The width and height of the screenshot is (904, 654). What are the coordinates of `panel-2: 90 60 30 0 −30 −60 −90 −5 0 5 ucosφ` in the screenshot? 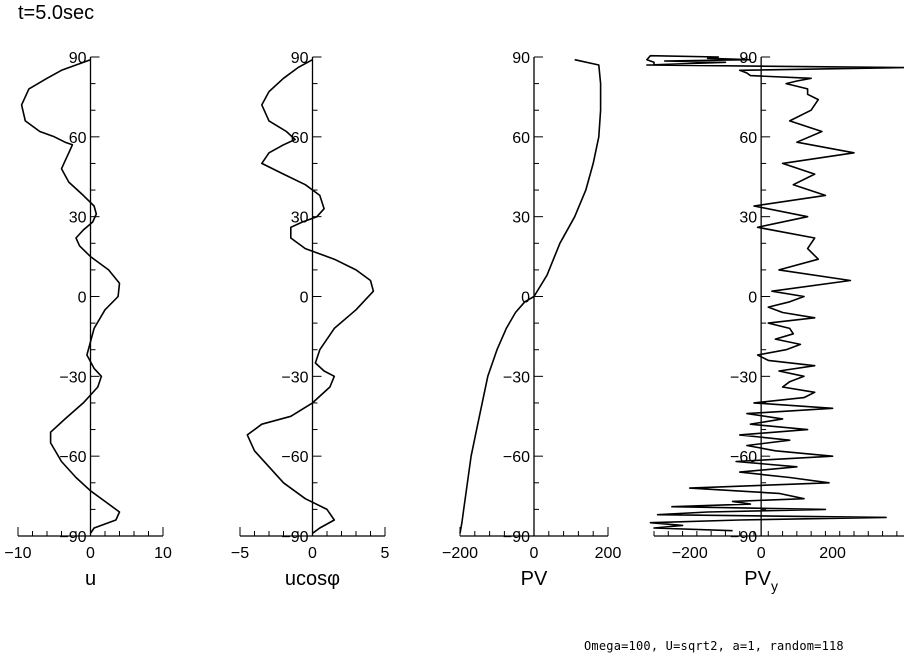 It's located at (310, 320).